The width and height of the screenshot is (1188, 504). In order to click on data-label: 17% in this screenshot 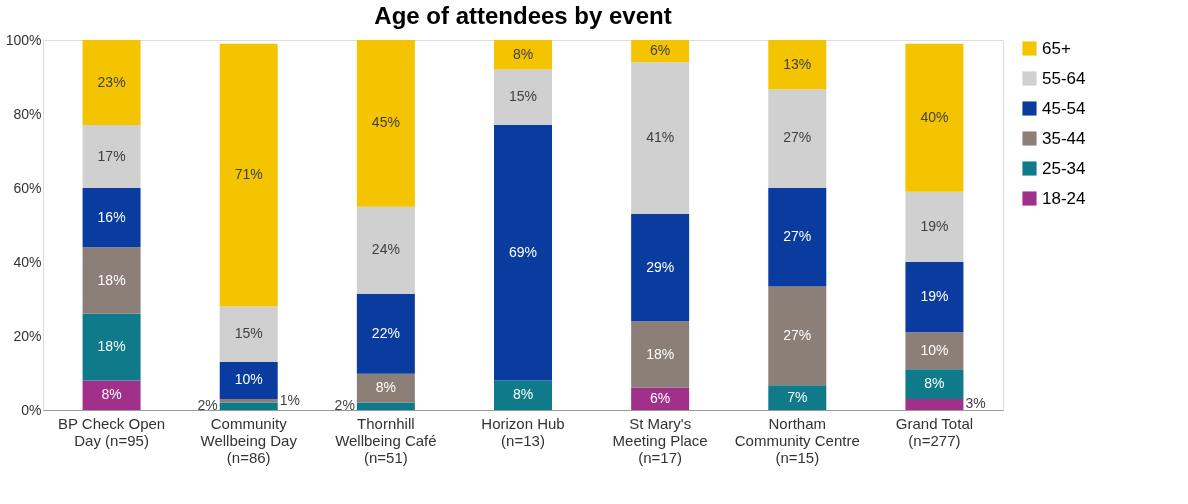, I will do `click(111, 155)`.